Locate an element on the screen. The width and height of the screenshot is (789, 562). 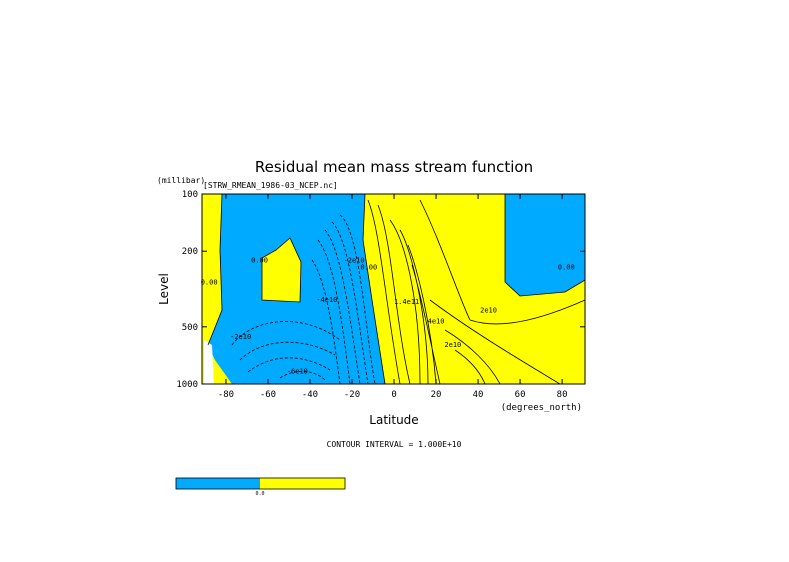
x-units: (degrees_north) is located at coordinates (541, 408).